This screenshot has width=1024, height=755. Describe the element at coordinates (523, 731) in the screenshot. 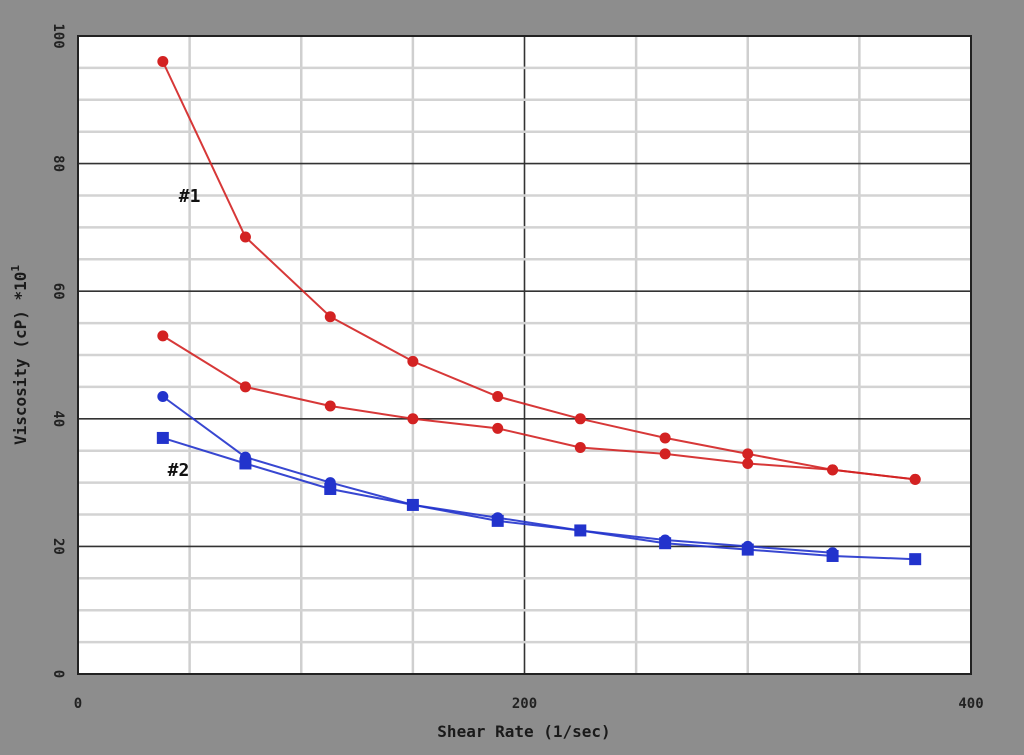

I see `x-axis-label: Shear Rate (1/sec)` at that location.